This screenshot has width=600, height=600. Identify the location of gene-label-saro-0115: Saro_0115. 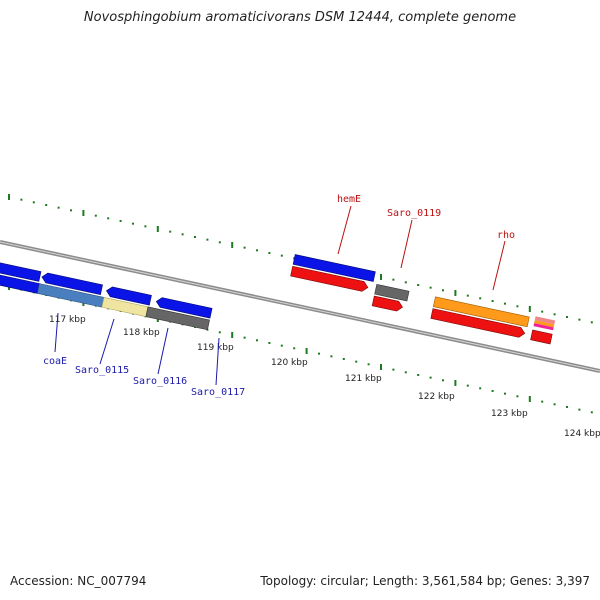
(102, 370).